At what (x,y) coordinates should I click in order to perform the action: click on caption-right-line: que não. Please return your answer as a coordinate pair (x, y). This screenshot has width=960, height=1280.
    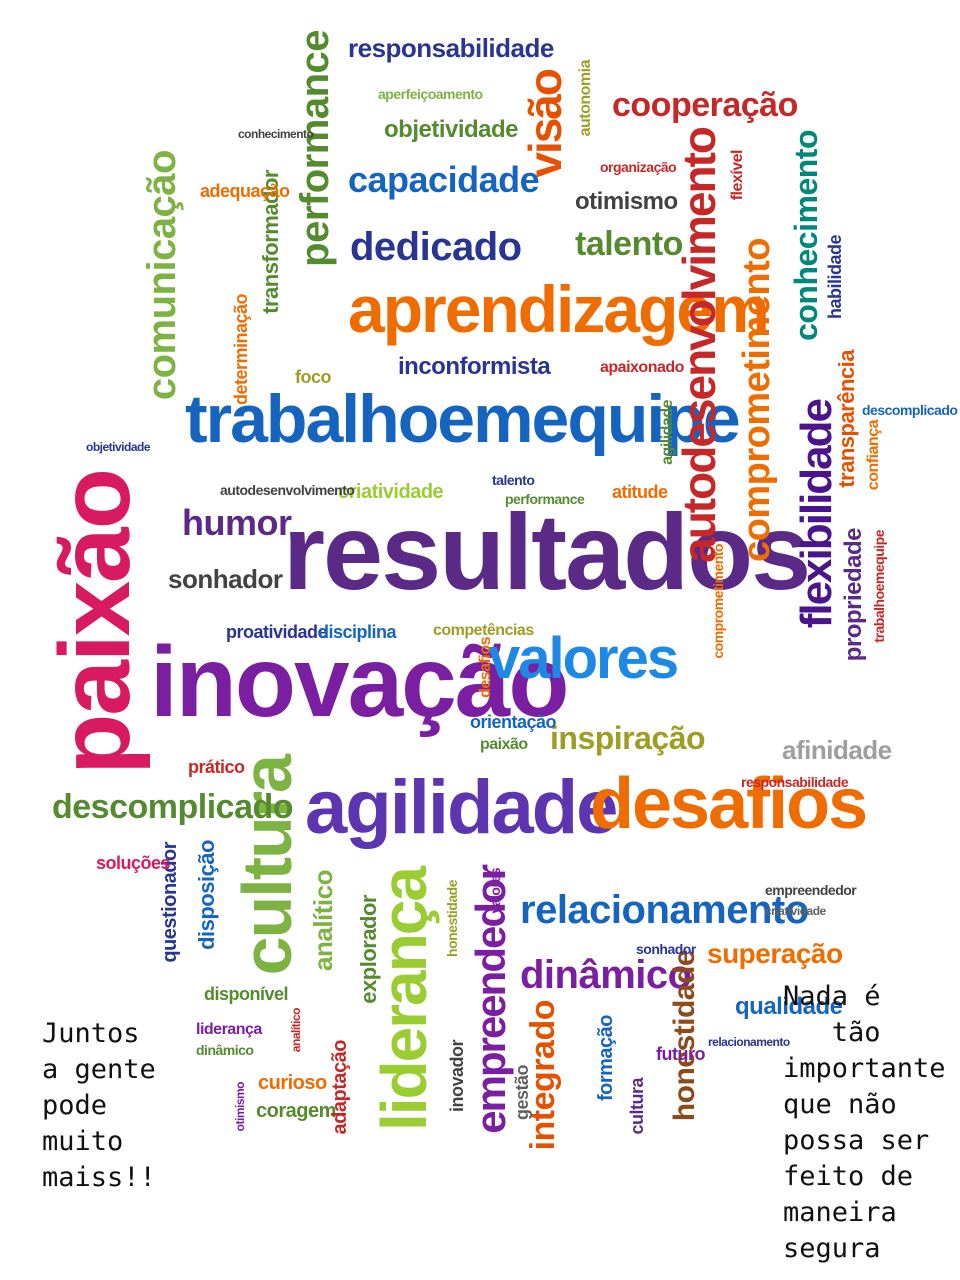
    Looking at the image, I should click on (840, 1104).